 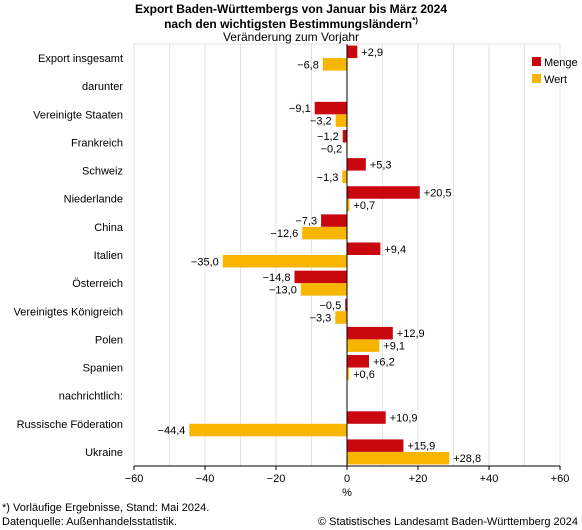 I want to click on data-label: −12,6, so click(x=284, y=234).